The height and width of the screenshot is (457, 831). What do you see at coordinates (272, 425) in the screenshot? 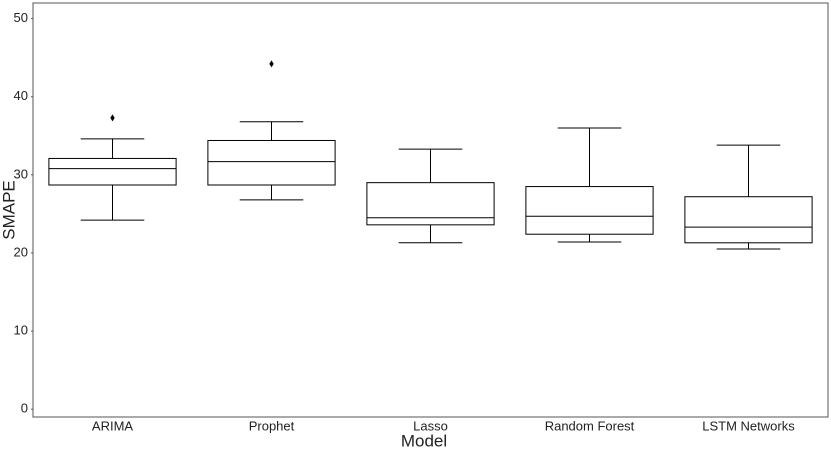
I see `x-tick-label: Prophet` at bounding box center [272, 425].